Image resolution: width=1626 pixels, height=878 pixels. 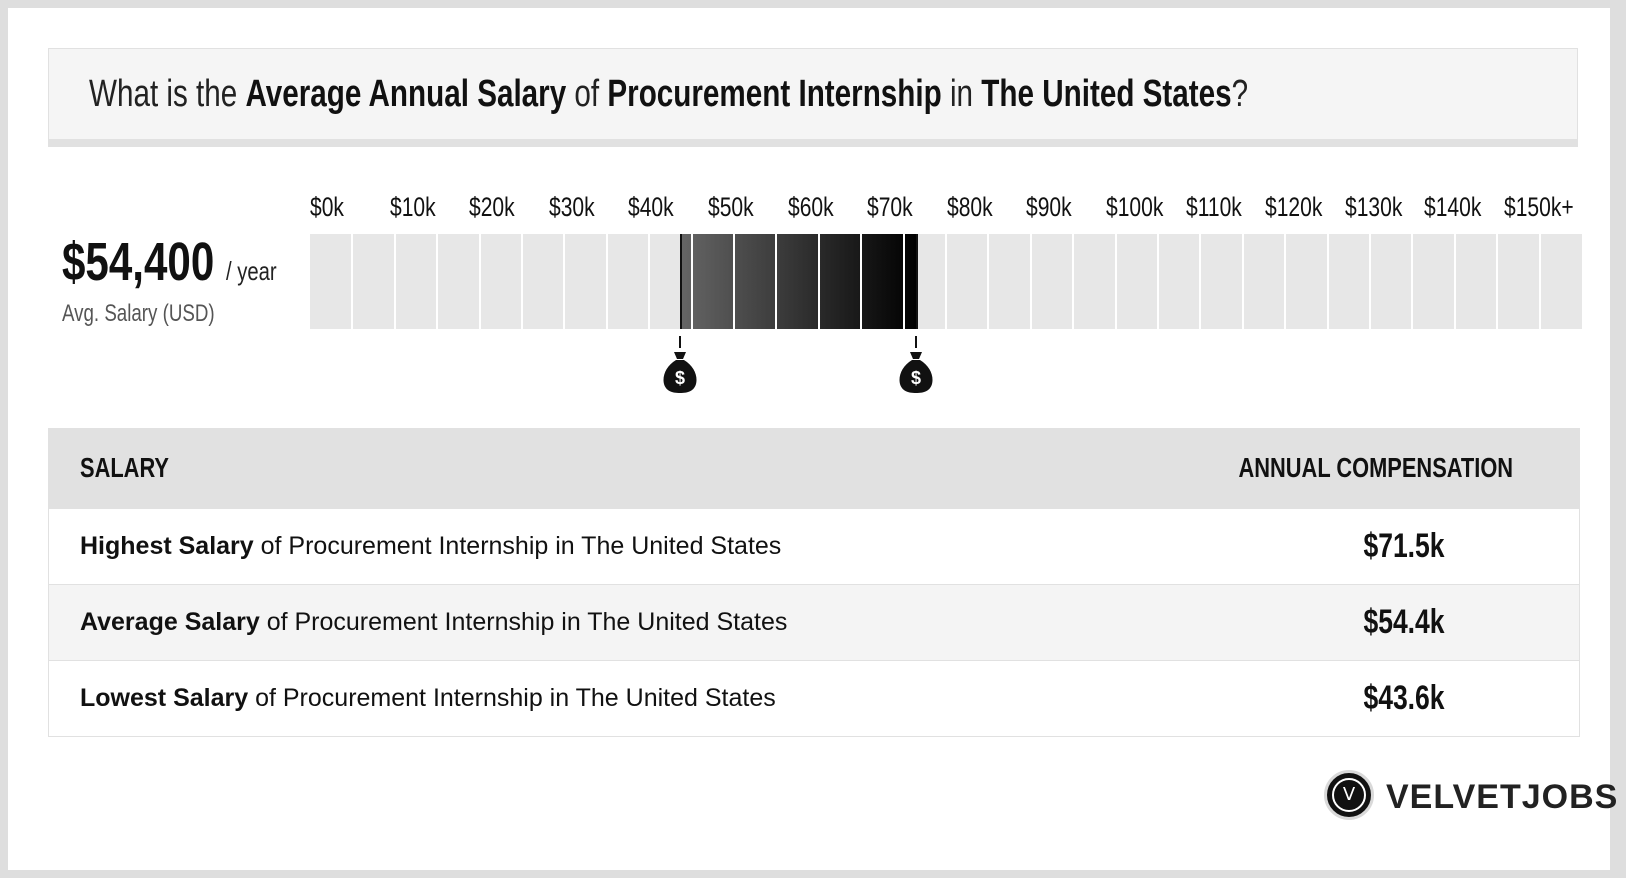 I want to click on title-location: The United States, so click(x=1106, y=94).